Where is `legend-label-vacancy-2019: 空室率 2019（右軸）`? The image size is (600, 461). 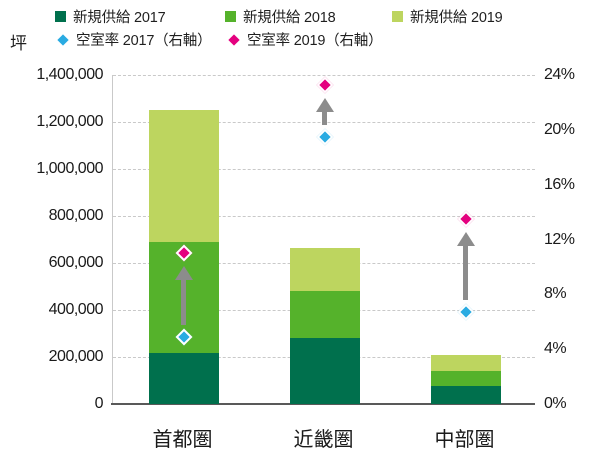
legend-label-vacancy-2019: 空室率 2019（右軸） is located at coordinates (315, 41).